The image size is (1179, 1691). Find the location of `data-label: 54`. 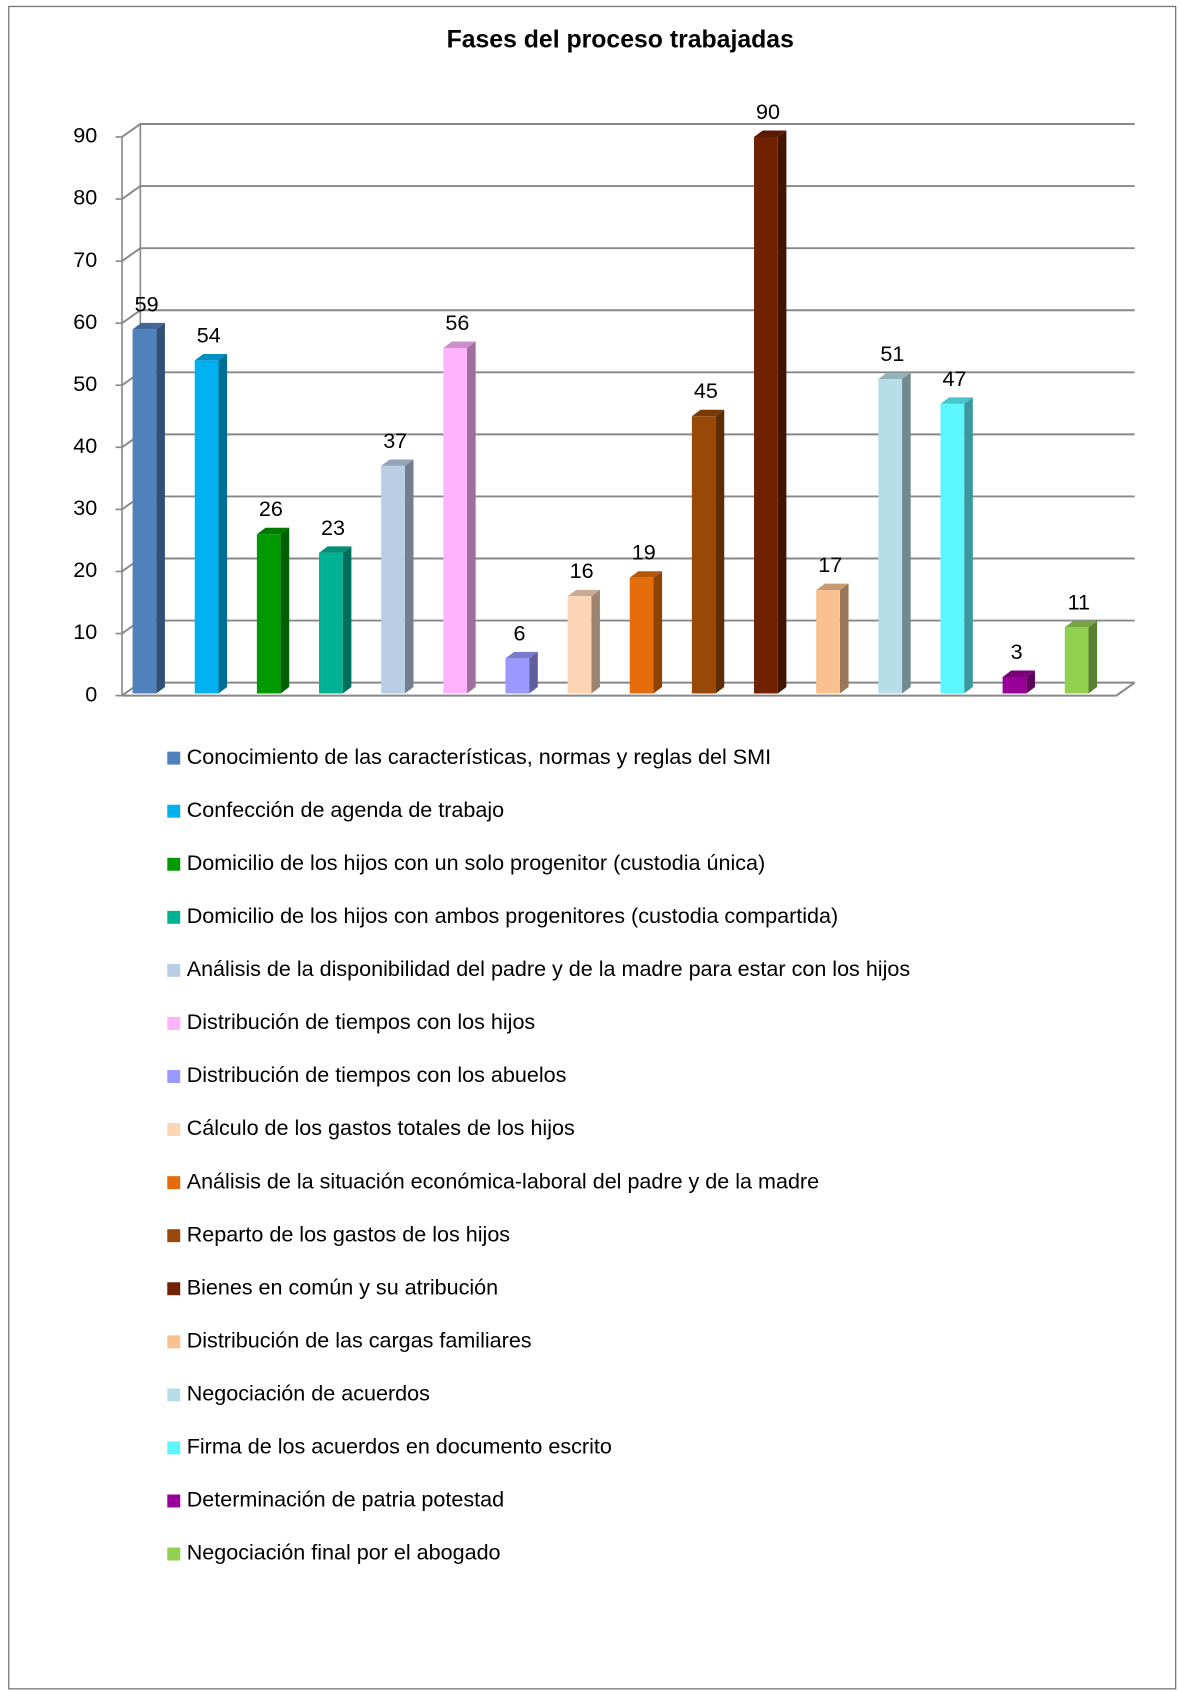

data-label: 54 is located at coordinates (209, 334).